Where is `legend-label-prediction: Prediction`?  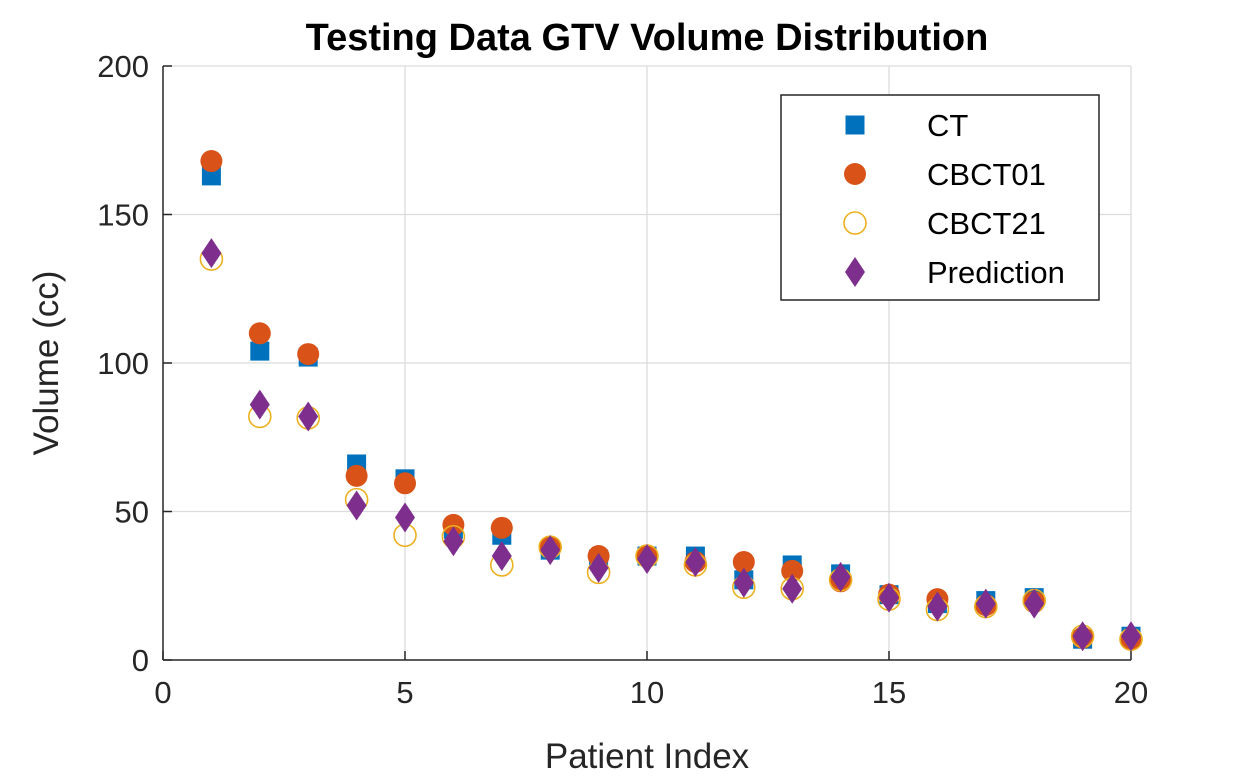
legend-label-prediction: Prediction is located at coordinates (996, 272).